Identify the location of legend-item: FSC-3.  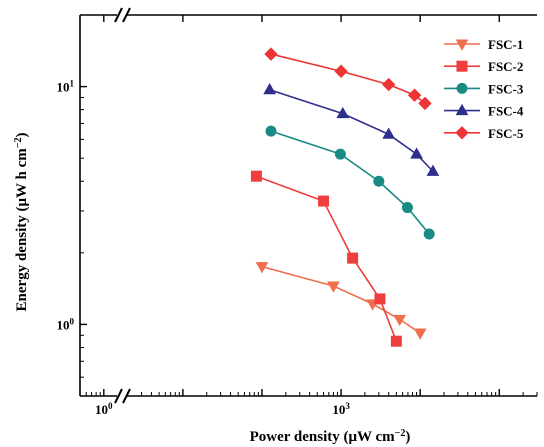
(484, 88).